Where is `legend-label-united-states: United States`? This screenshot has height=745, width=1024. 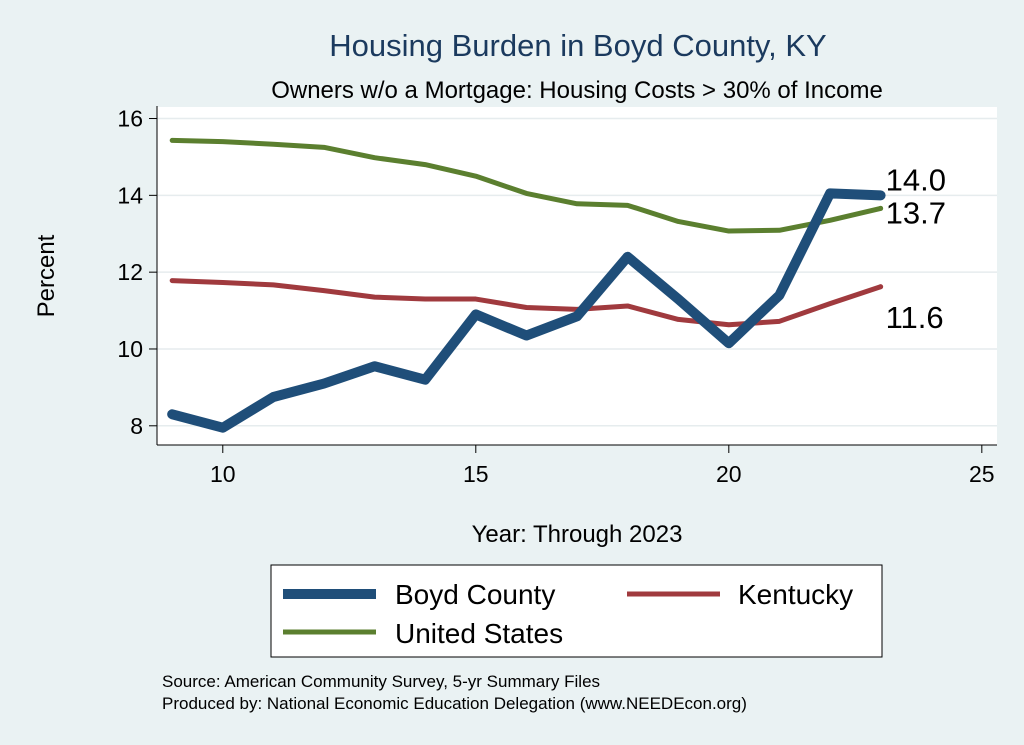
legend-label-united-states: United States is located at coordinates (479, 633).